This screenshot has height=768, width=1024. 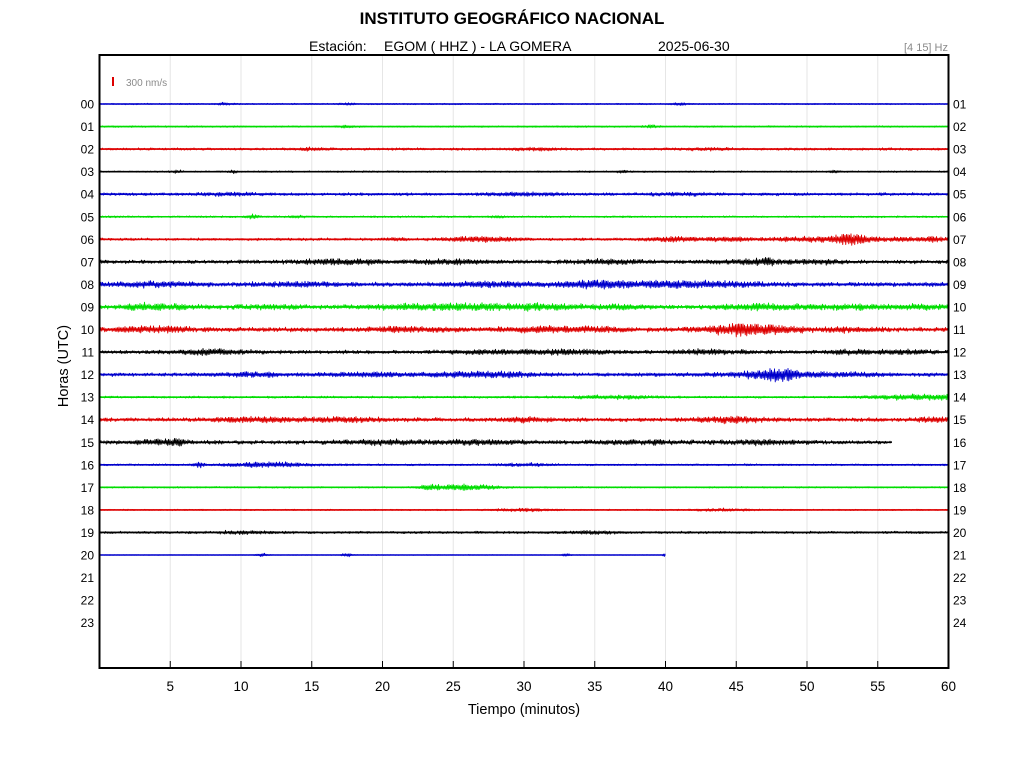 What do you see at coordinates (88, 420) in the screenshot?
I see `y-tick-label-left: 14` at bounding box center [88, 420].